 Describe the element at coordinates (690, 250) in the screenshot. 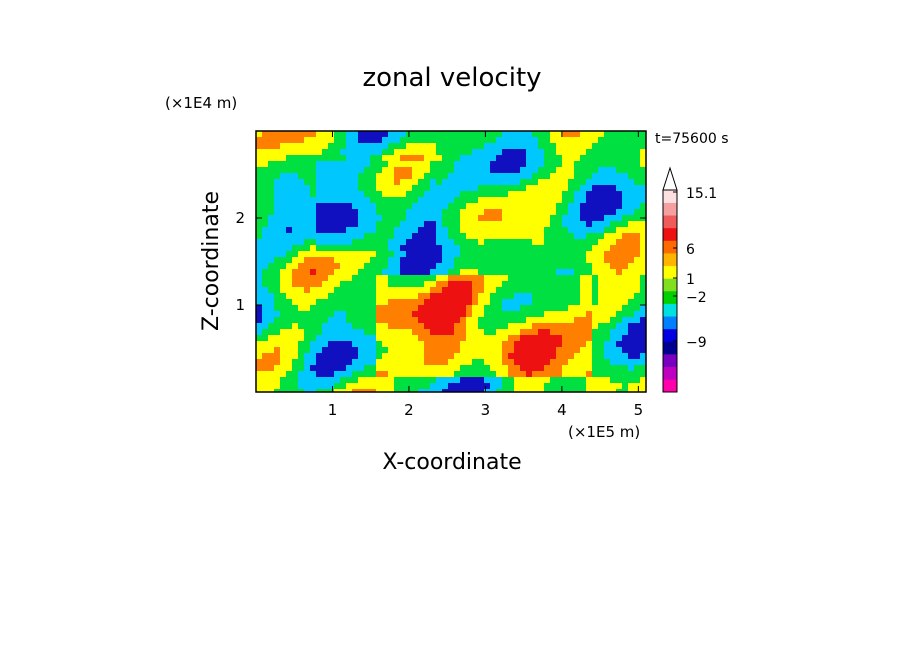

I see `colorbar-label: 6` at that location.